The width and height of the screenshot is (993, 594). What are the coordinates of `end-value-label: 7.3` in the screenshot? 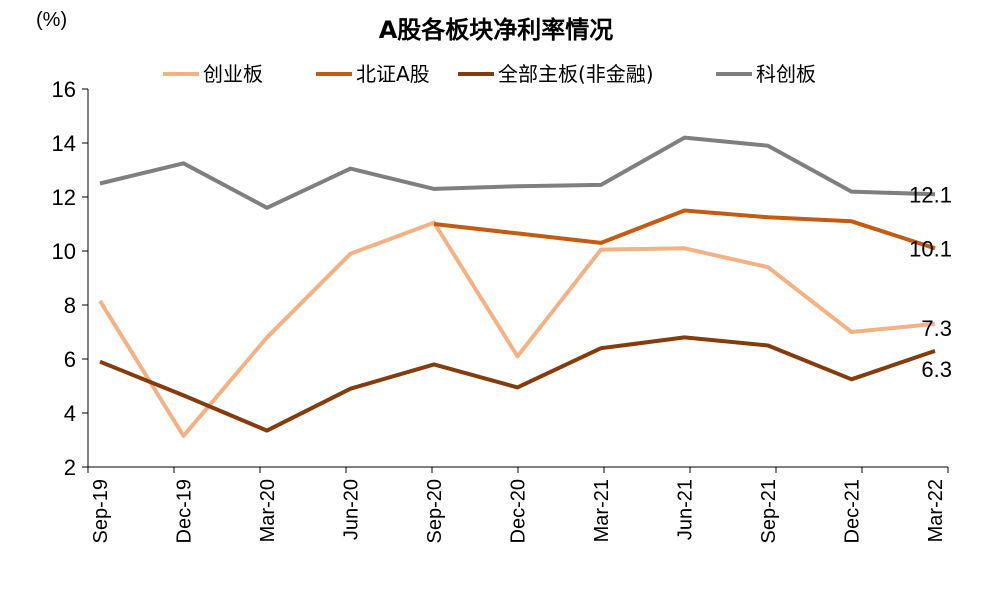 It's located at (936, 328).